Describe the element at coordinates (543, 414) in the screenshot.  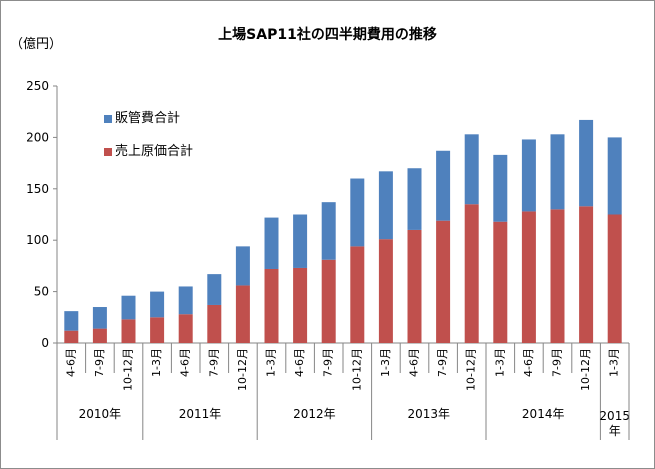
I see `year-group-label: 2014年` at that location.